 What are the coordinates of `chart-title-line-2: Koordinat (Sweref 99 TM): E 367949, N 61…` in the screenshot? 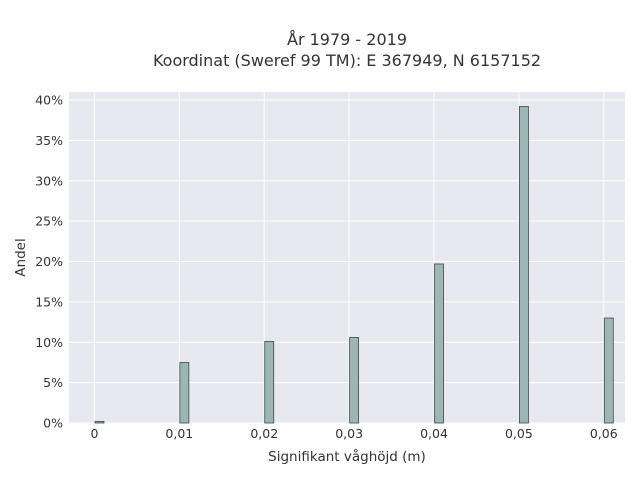 It's located at (347, 60).